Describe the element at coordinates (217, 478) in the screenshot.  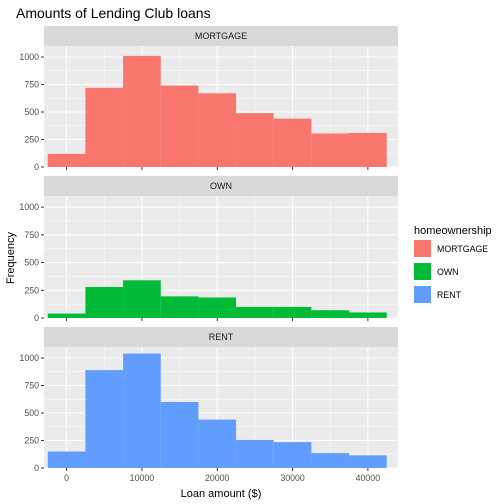
I see `x-tick-label: 20000` at that location.